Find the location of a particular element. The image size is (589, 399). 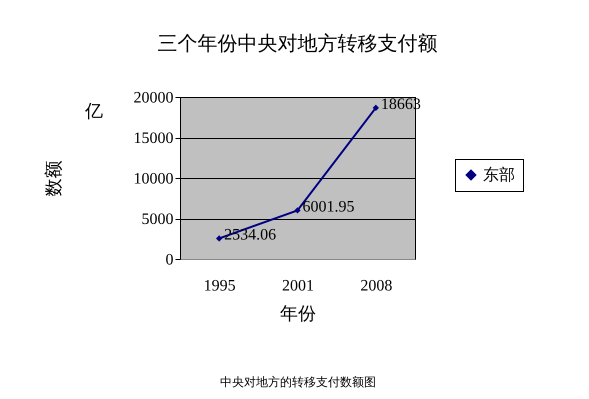

x-tick-label: 1995 is located at coordinates (220, 286).